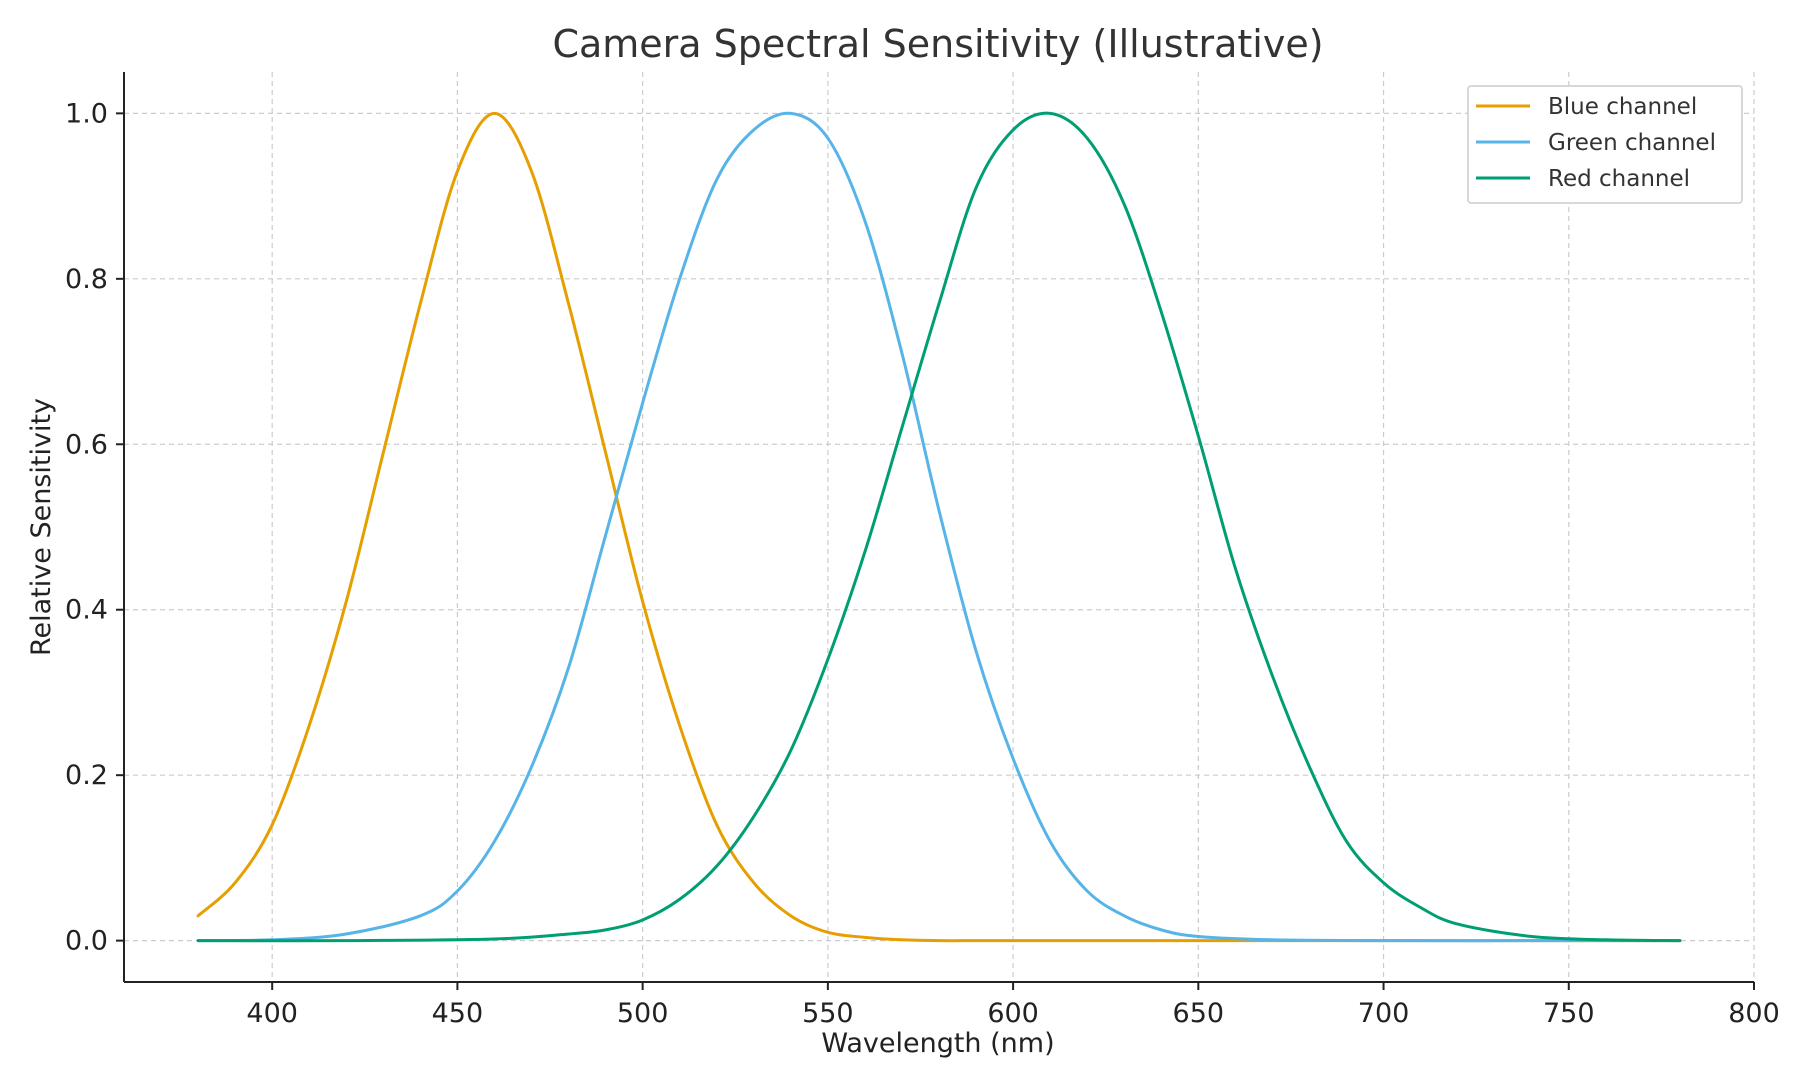 This screenshot has height=1080, width=1800. I want to click on x-tick-label: 750, so click(1569, 1013).